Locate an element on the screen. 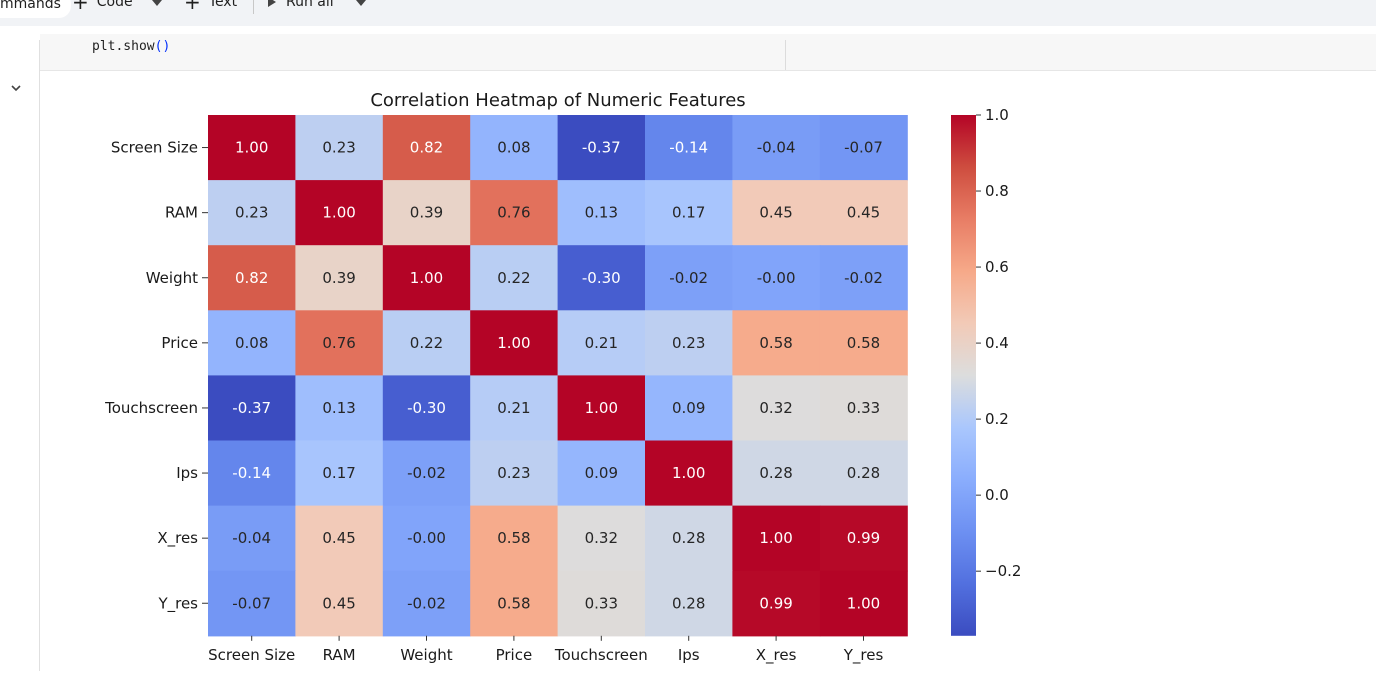  code-parens: () is located at coordinates (162, 46).